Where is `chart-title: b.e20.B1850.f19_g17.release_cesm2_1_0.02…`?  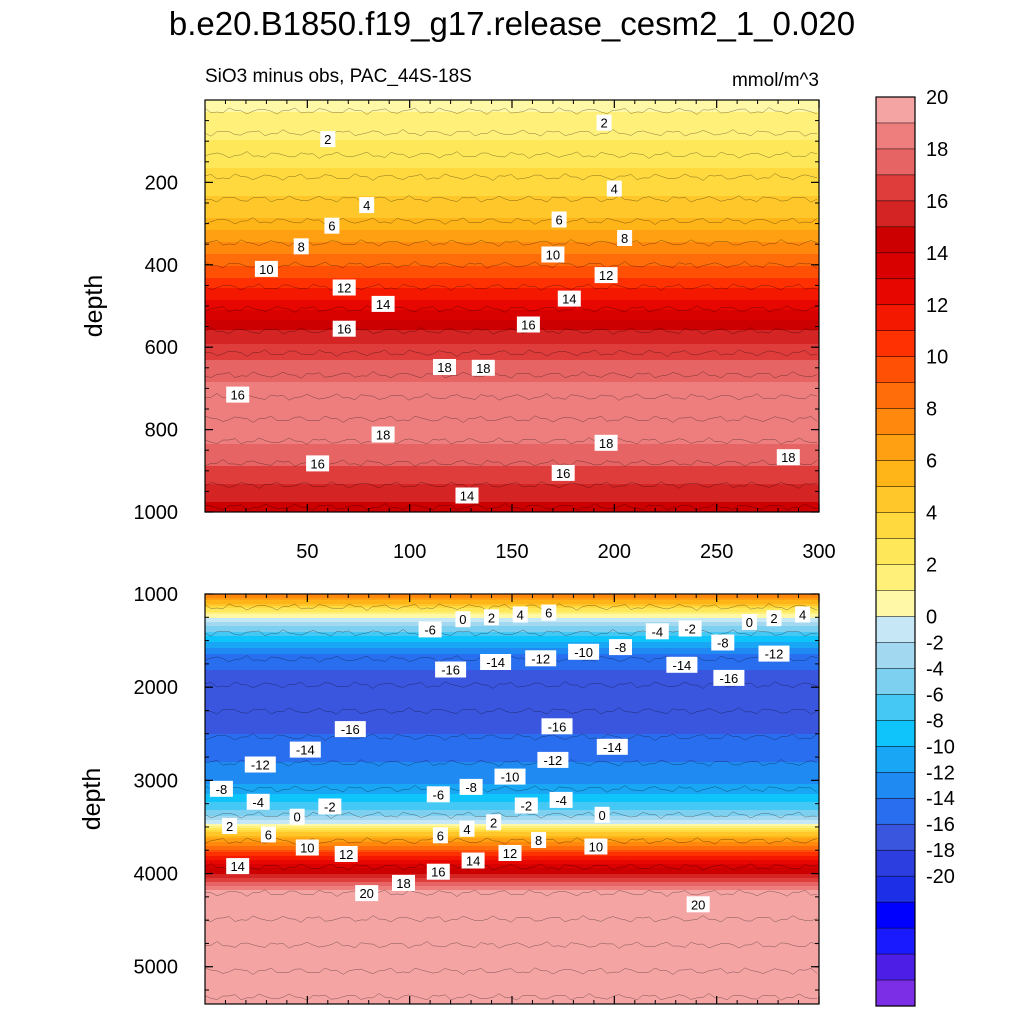
chart-title: b.e20.B1850.f19_g17.release_cesm2_1_0.02… is located at coordinates (512, 23).